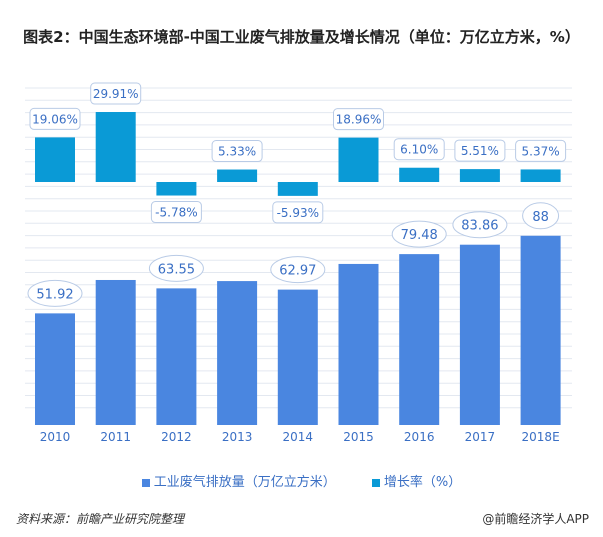 The height and width of the screenshot is (537, 603). I want to click on data-label-growth: -5.93%, so click(298, 213).